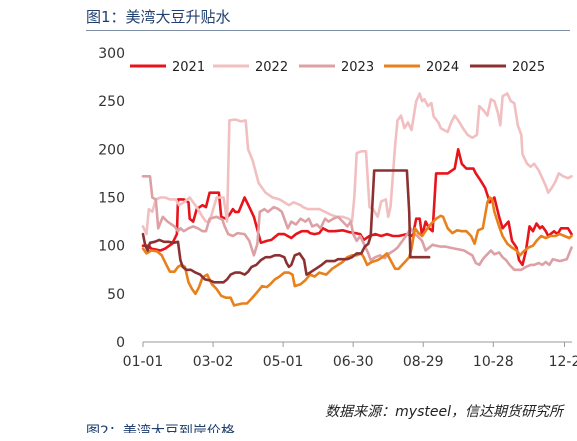 This screenshot has height=441, width=577. What do you see at coordinates (444, 412) in the screenshot?
I see `data-source-note: 数据来源：mysteel，信达期货研究所` at bounding box center [444, 412].